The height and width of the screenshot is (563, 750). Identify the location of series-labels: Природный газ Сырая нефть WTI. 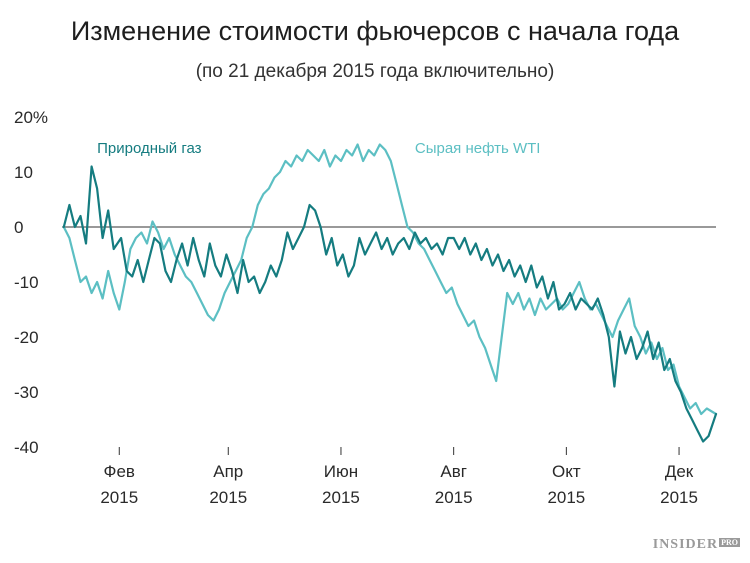
(318, 148).